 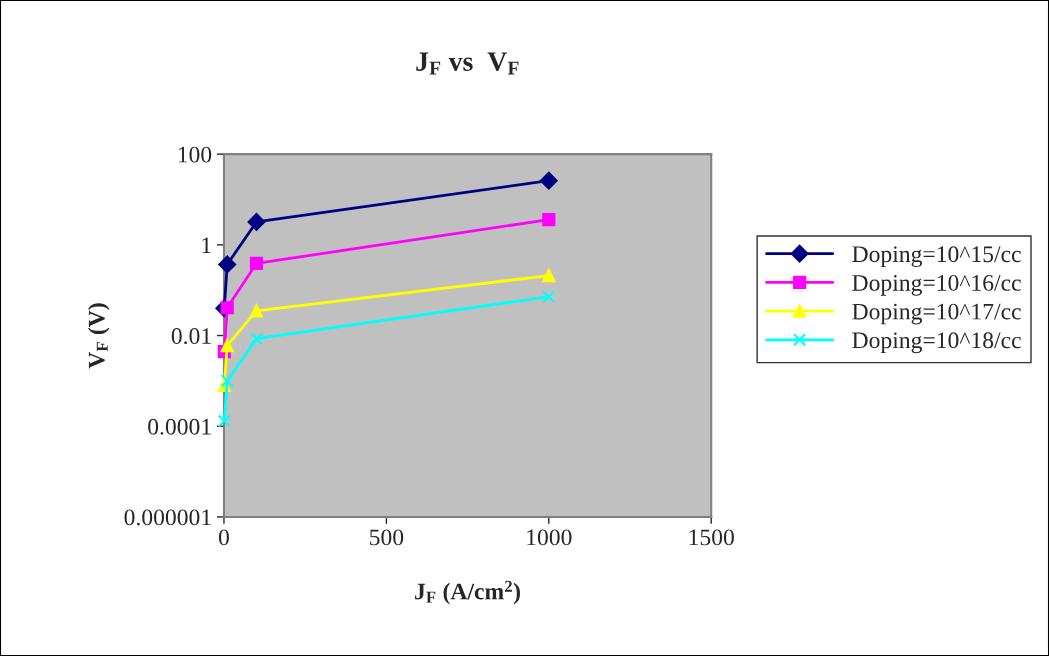 What do you see at coordinates (711, 537) in the screenshot?
I see `x-tick-label: 1500` at bounding box center [711, 537].